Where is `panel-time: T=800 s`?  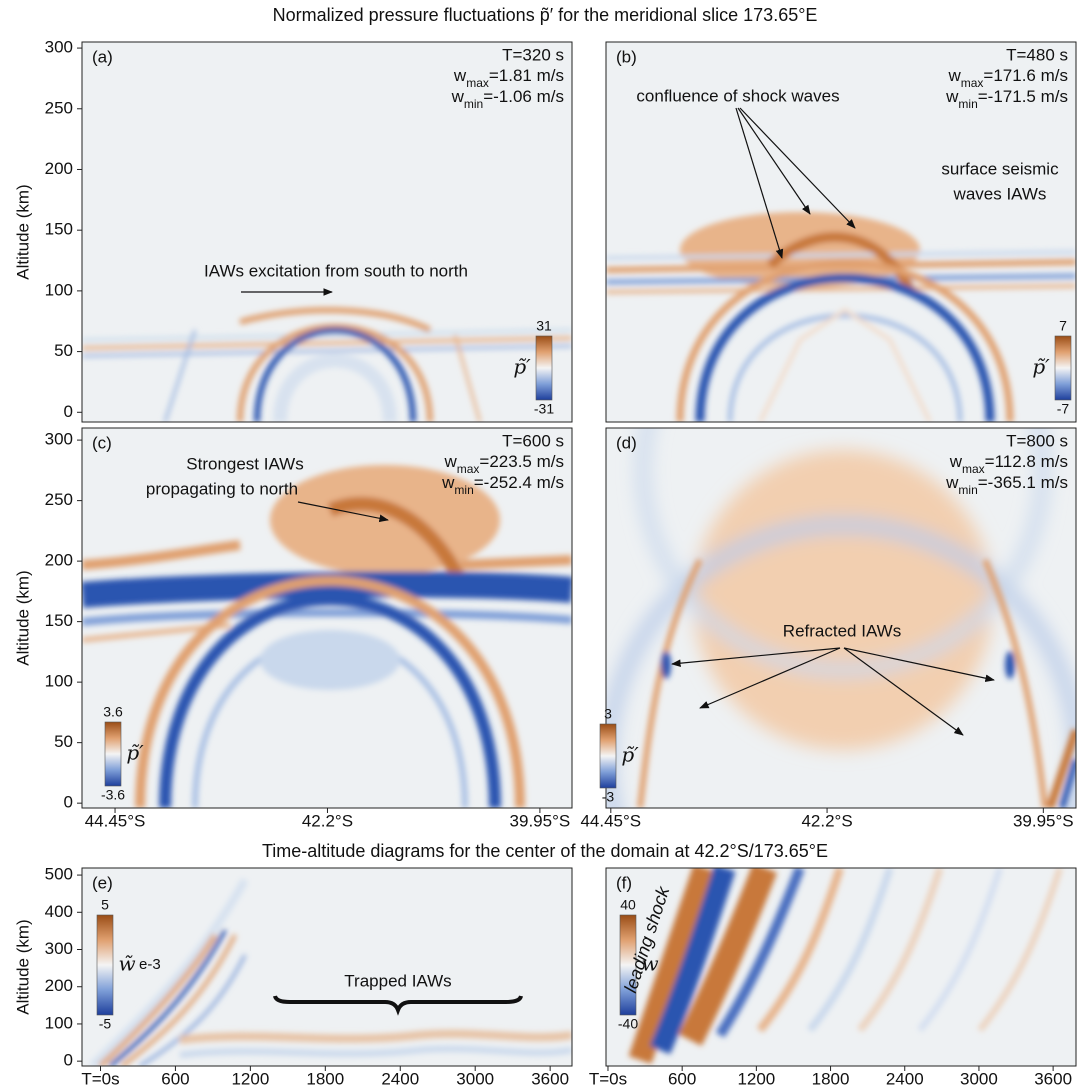 panel-time: T=800 s is located at coordinates (1037, 440).